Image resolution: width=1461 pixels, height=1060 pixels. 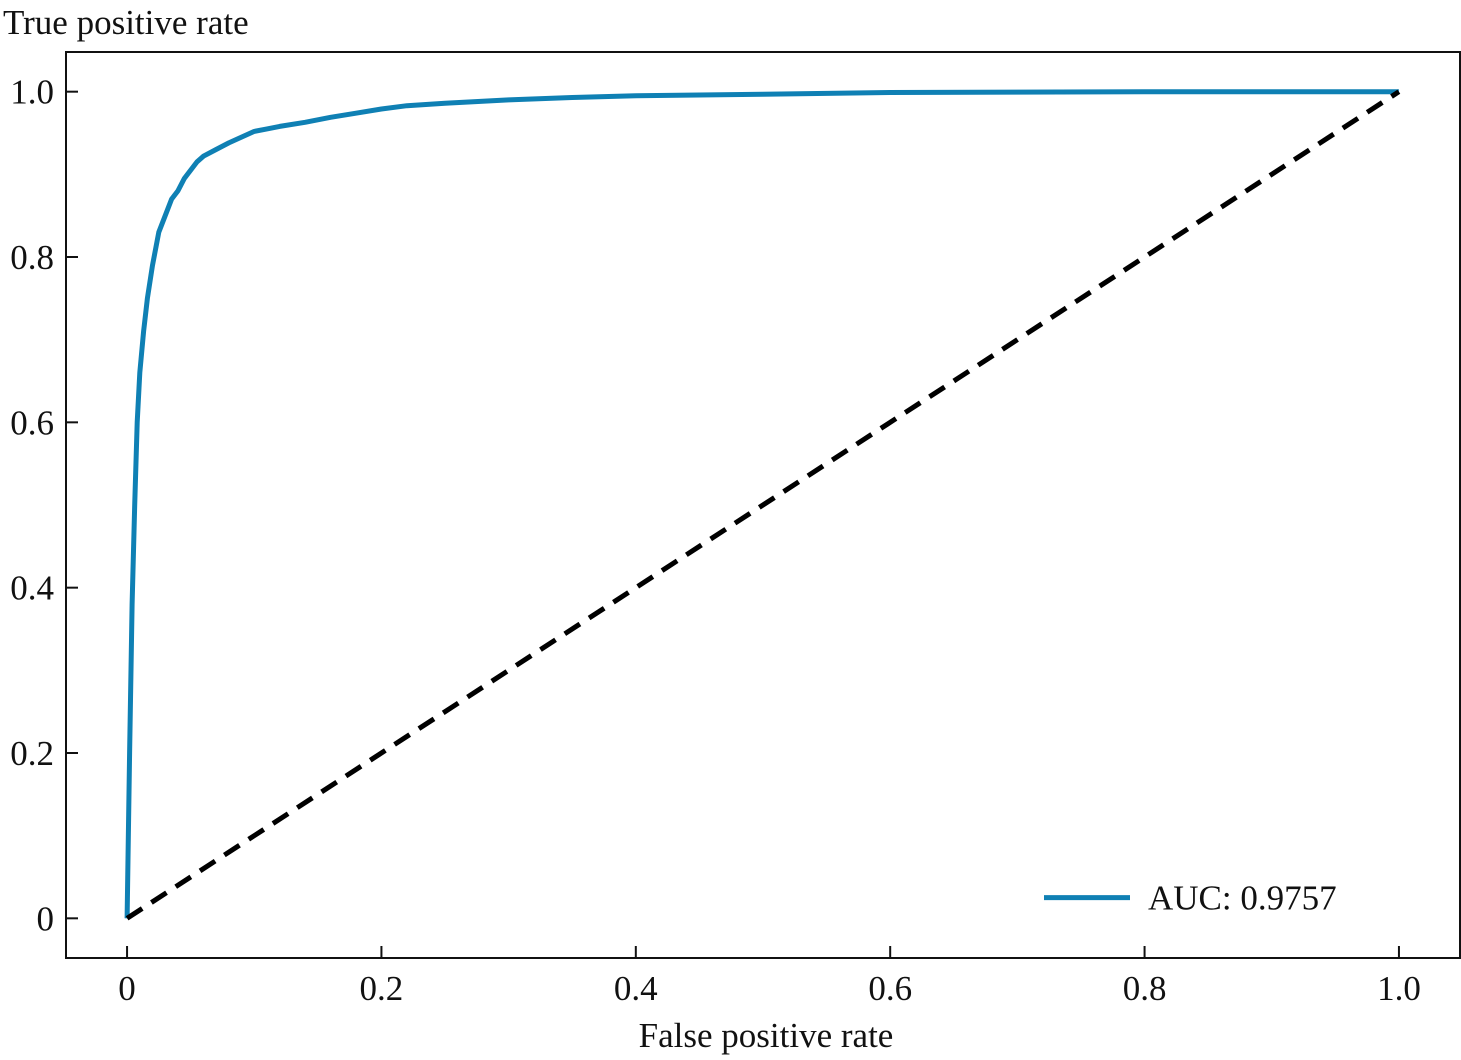 I want to click on legend: AUC: 0.9757, so click(x=1190, y=898).